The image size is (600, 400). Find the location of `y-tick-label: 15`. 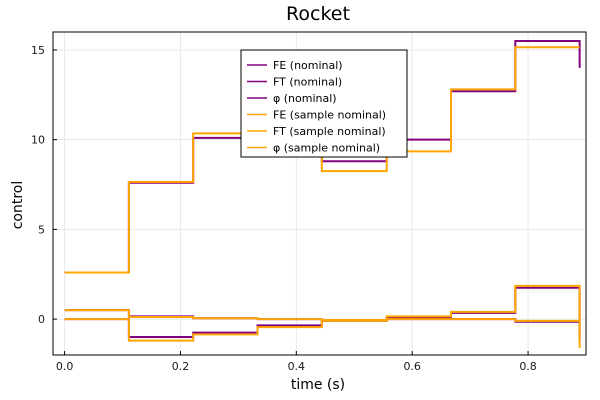

y-tick-label: 15 is located at coordinates (38, 50).